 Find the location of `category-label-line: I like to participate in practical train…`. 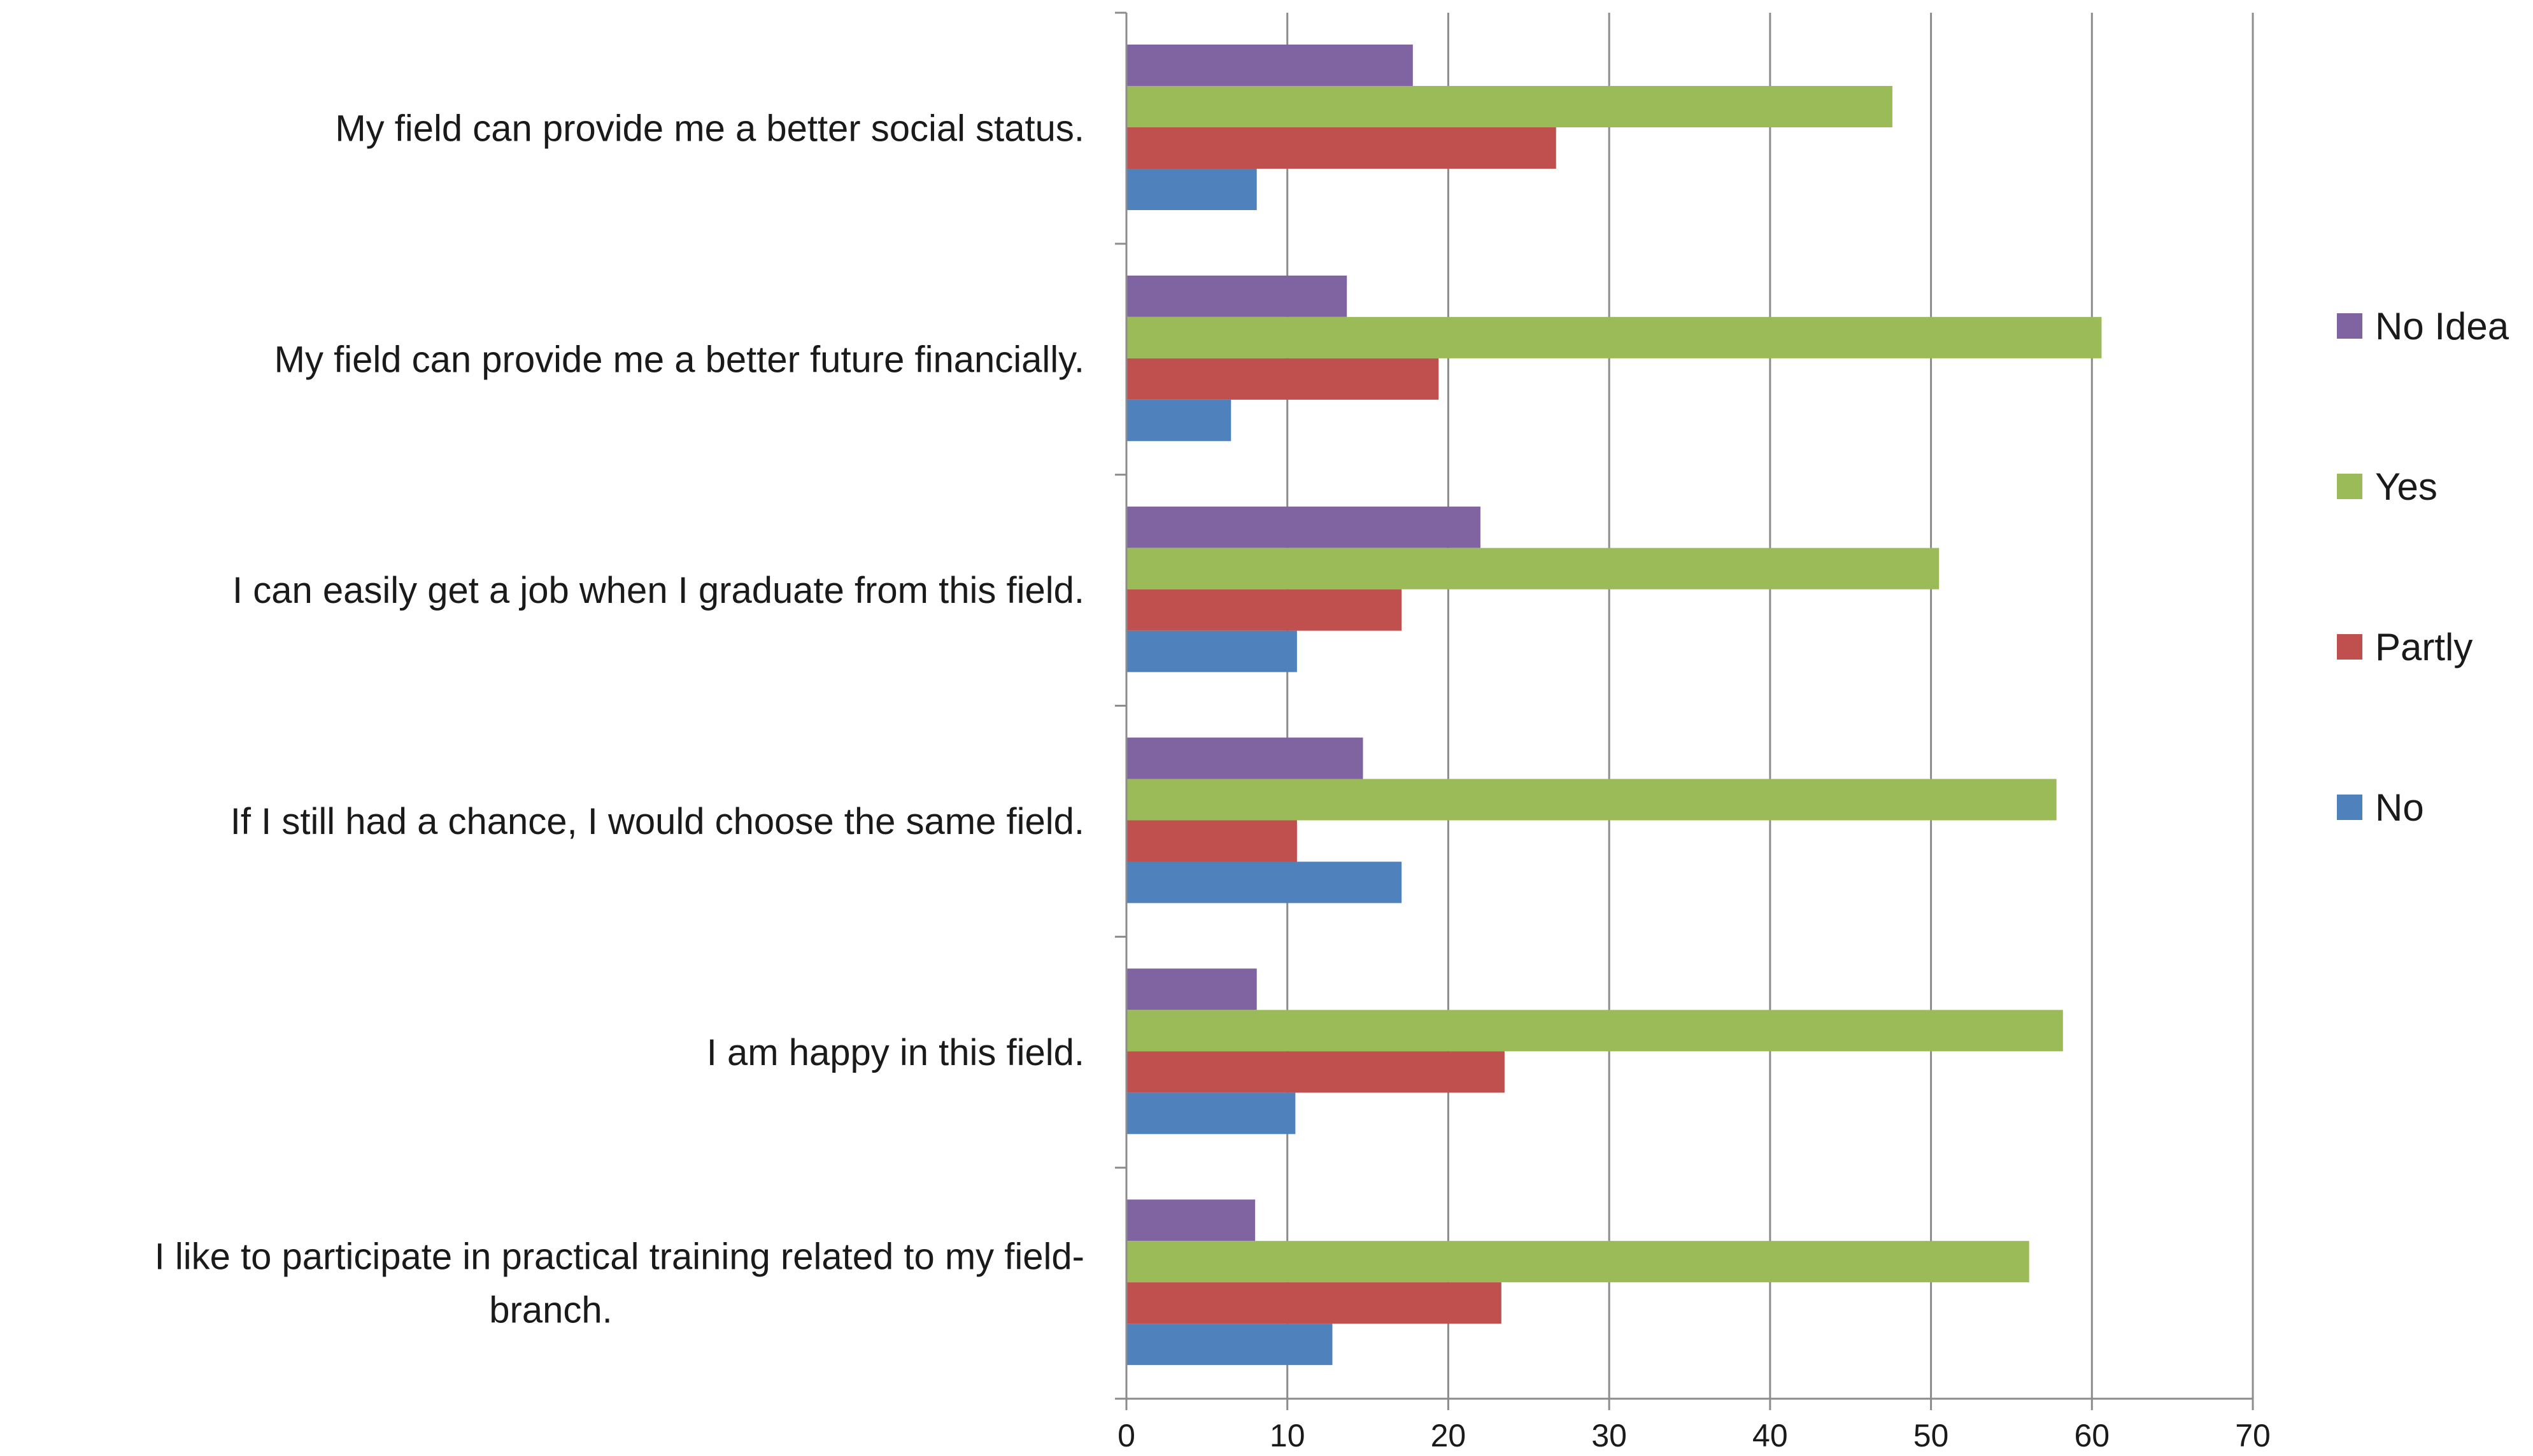

category-label-line: I like to participate in practical train… is located at coordinates (619, 1257).